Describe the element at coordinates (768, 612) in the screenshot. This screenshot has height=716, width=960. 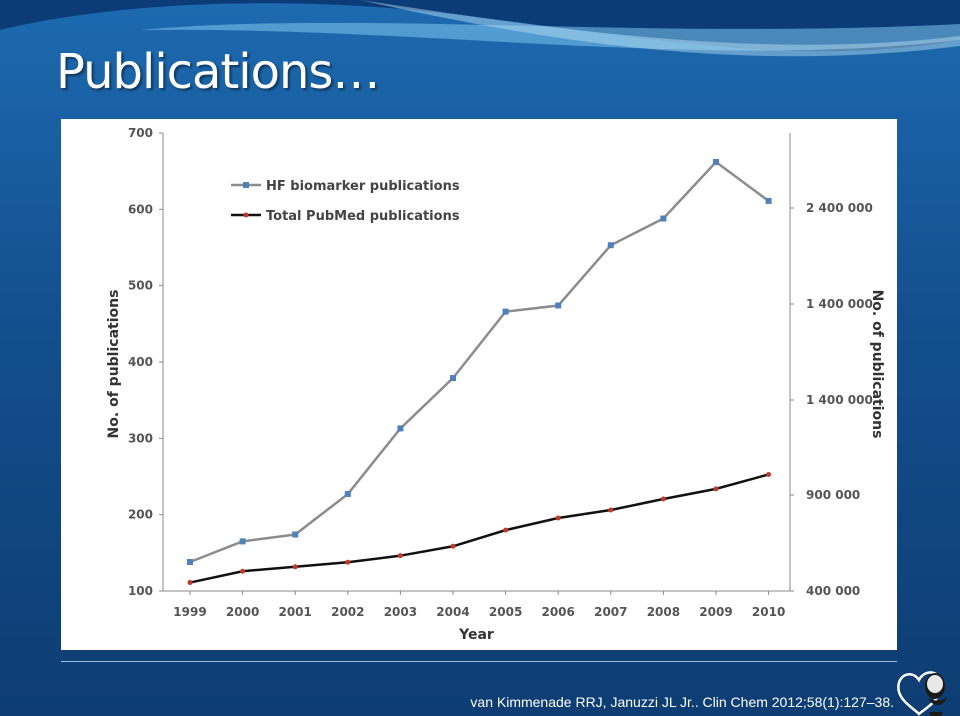
I see `x-tick-label: 2010` at that location.